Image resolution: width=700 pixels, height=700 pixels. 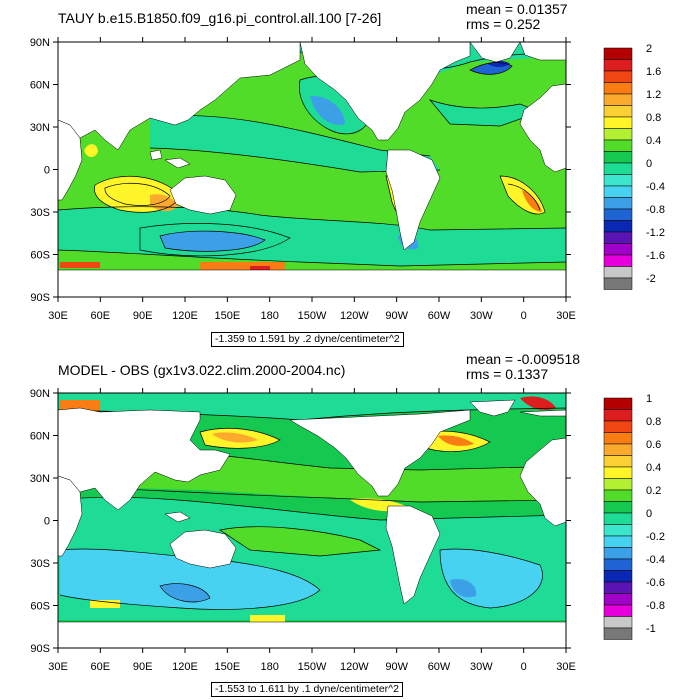 What do you see at coordinates (507, 374) in the screenshot?
I see `rms-value: rms = 0.1337` at bounding box center [507, 374].